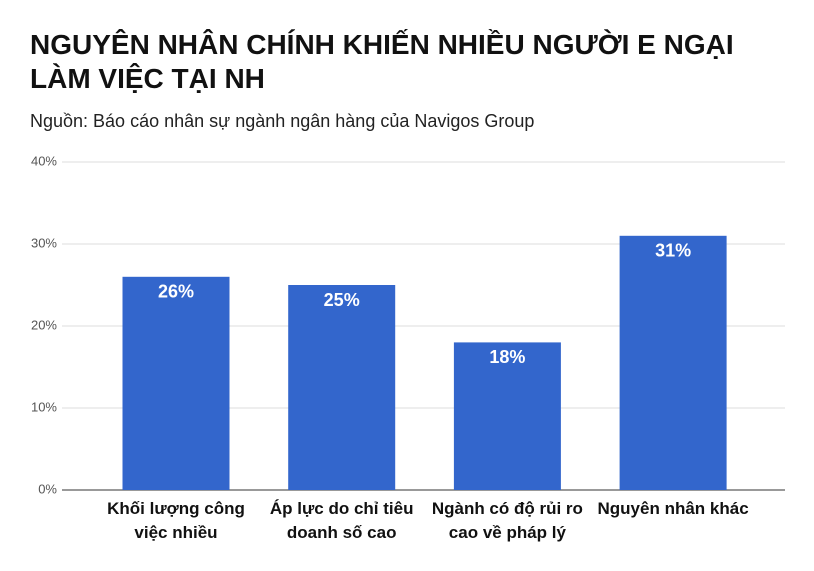  What do you see at coordinates (673, 251) in the screenshot?
I see `data-label: 31%` at bounding box center [673, 251].